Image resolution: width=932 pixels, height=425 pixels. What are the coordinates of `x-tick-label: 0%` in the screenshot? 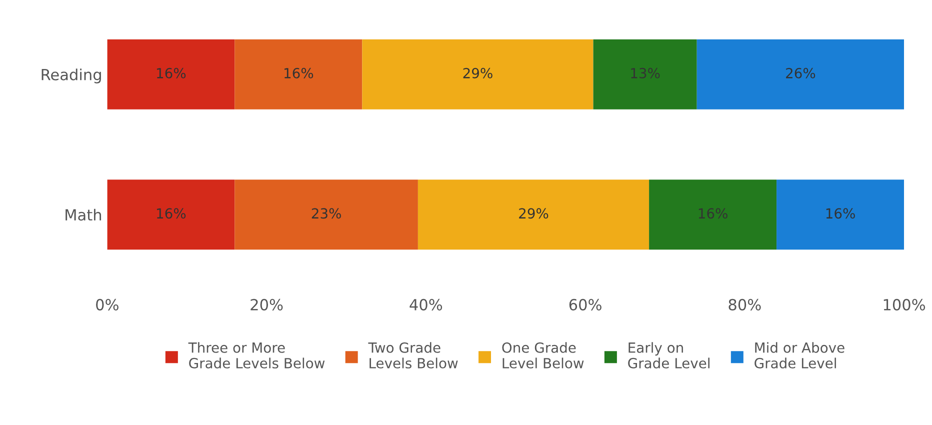 It's located at (107, 304).